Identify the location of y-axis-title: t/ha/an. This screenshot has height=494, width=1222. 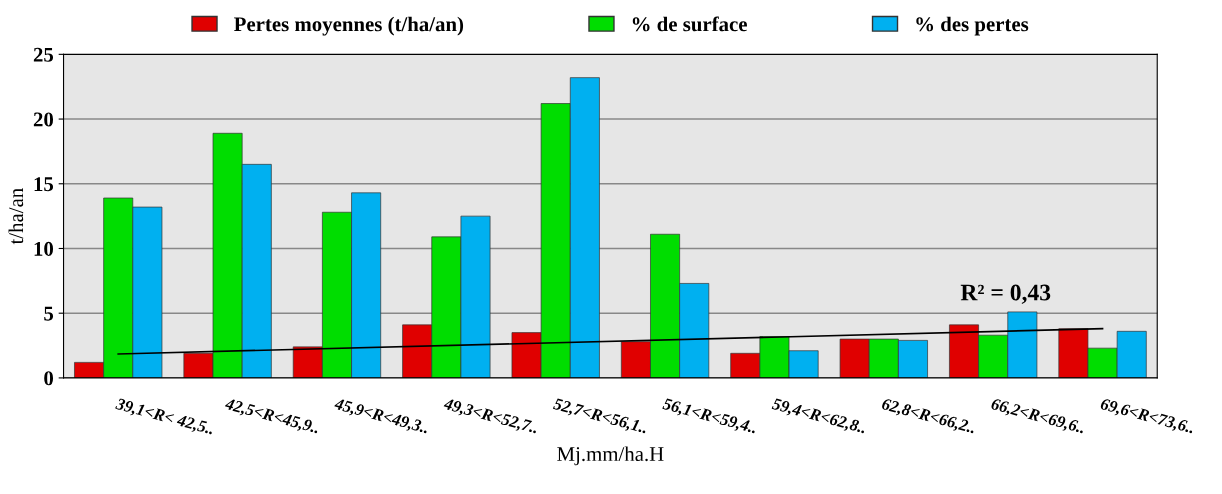
(16, 216).